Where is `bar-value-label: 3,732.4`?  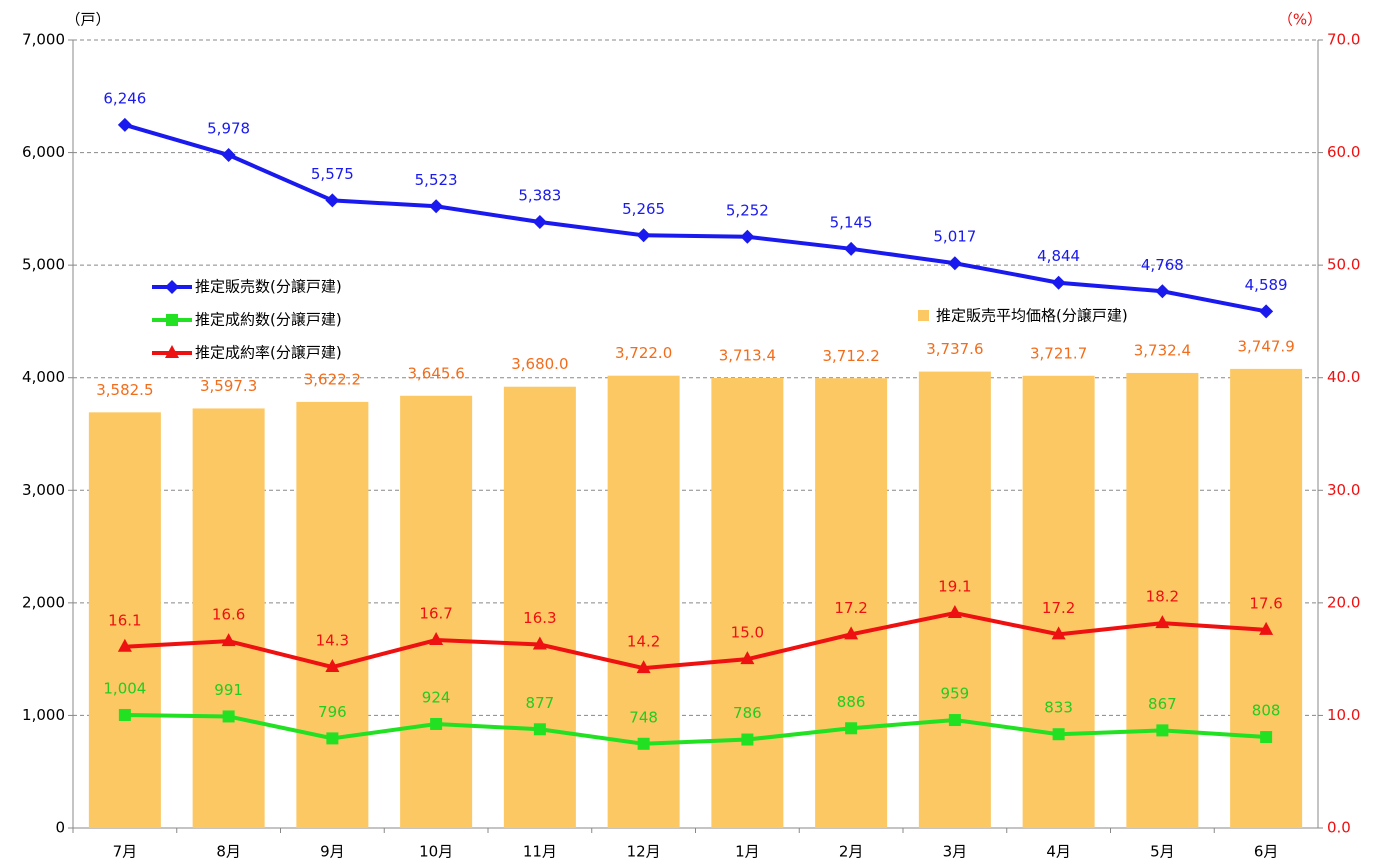 bar-value-label: 3,732.4 is located at coordinates (1162, 350).